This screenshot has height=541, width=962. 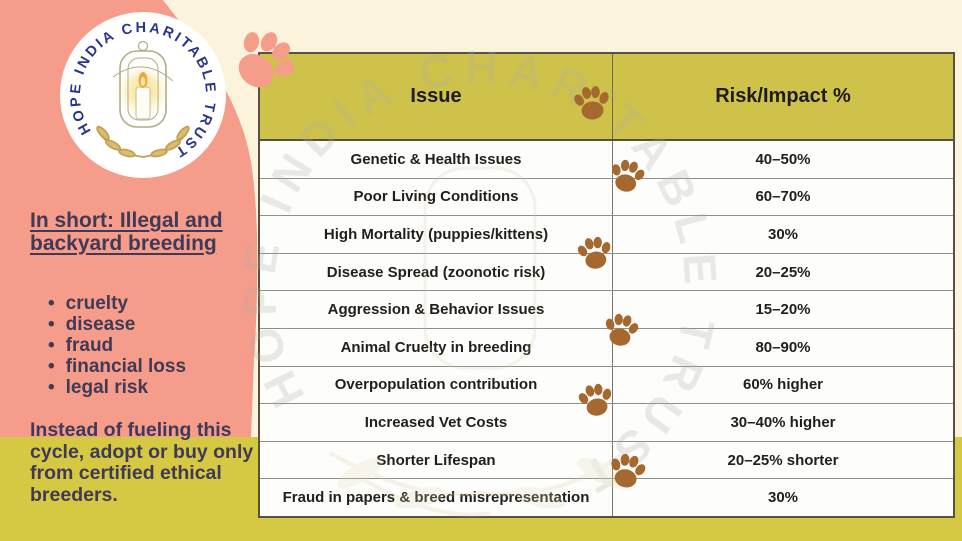 I want to click on section-heading: In short: Illegal and backyard breeding, so click(x=150, y=232).